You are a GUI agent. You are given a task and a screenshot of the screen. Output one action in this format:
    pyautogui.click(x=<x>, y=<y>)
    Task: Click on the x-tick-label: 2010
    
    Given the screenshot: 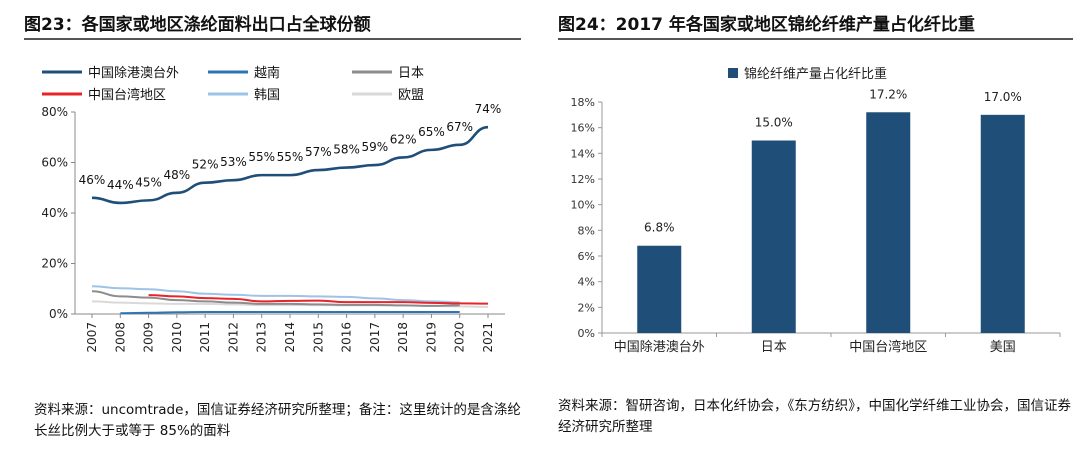 What is the action you would take?
    pyautogui.click(x=177, y=337)
    